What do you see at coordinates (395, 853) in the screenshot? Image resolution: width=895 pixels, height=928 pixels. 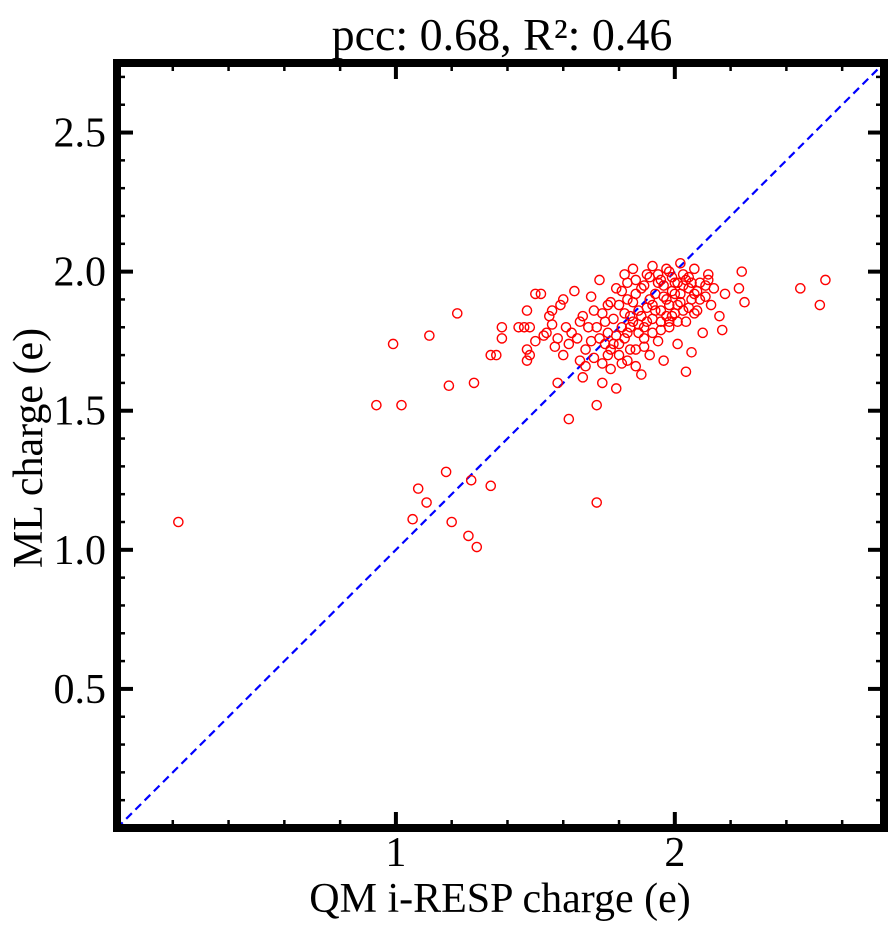 I see `x-tick-label: 1` at bounding box center [395, 853].